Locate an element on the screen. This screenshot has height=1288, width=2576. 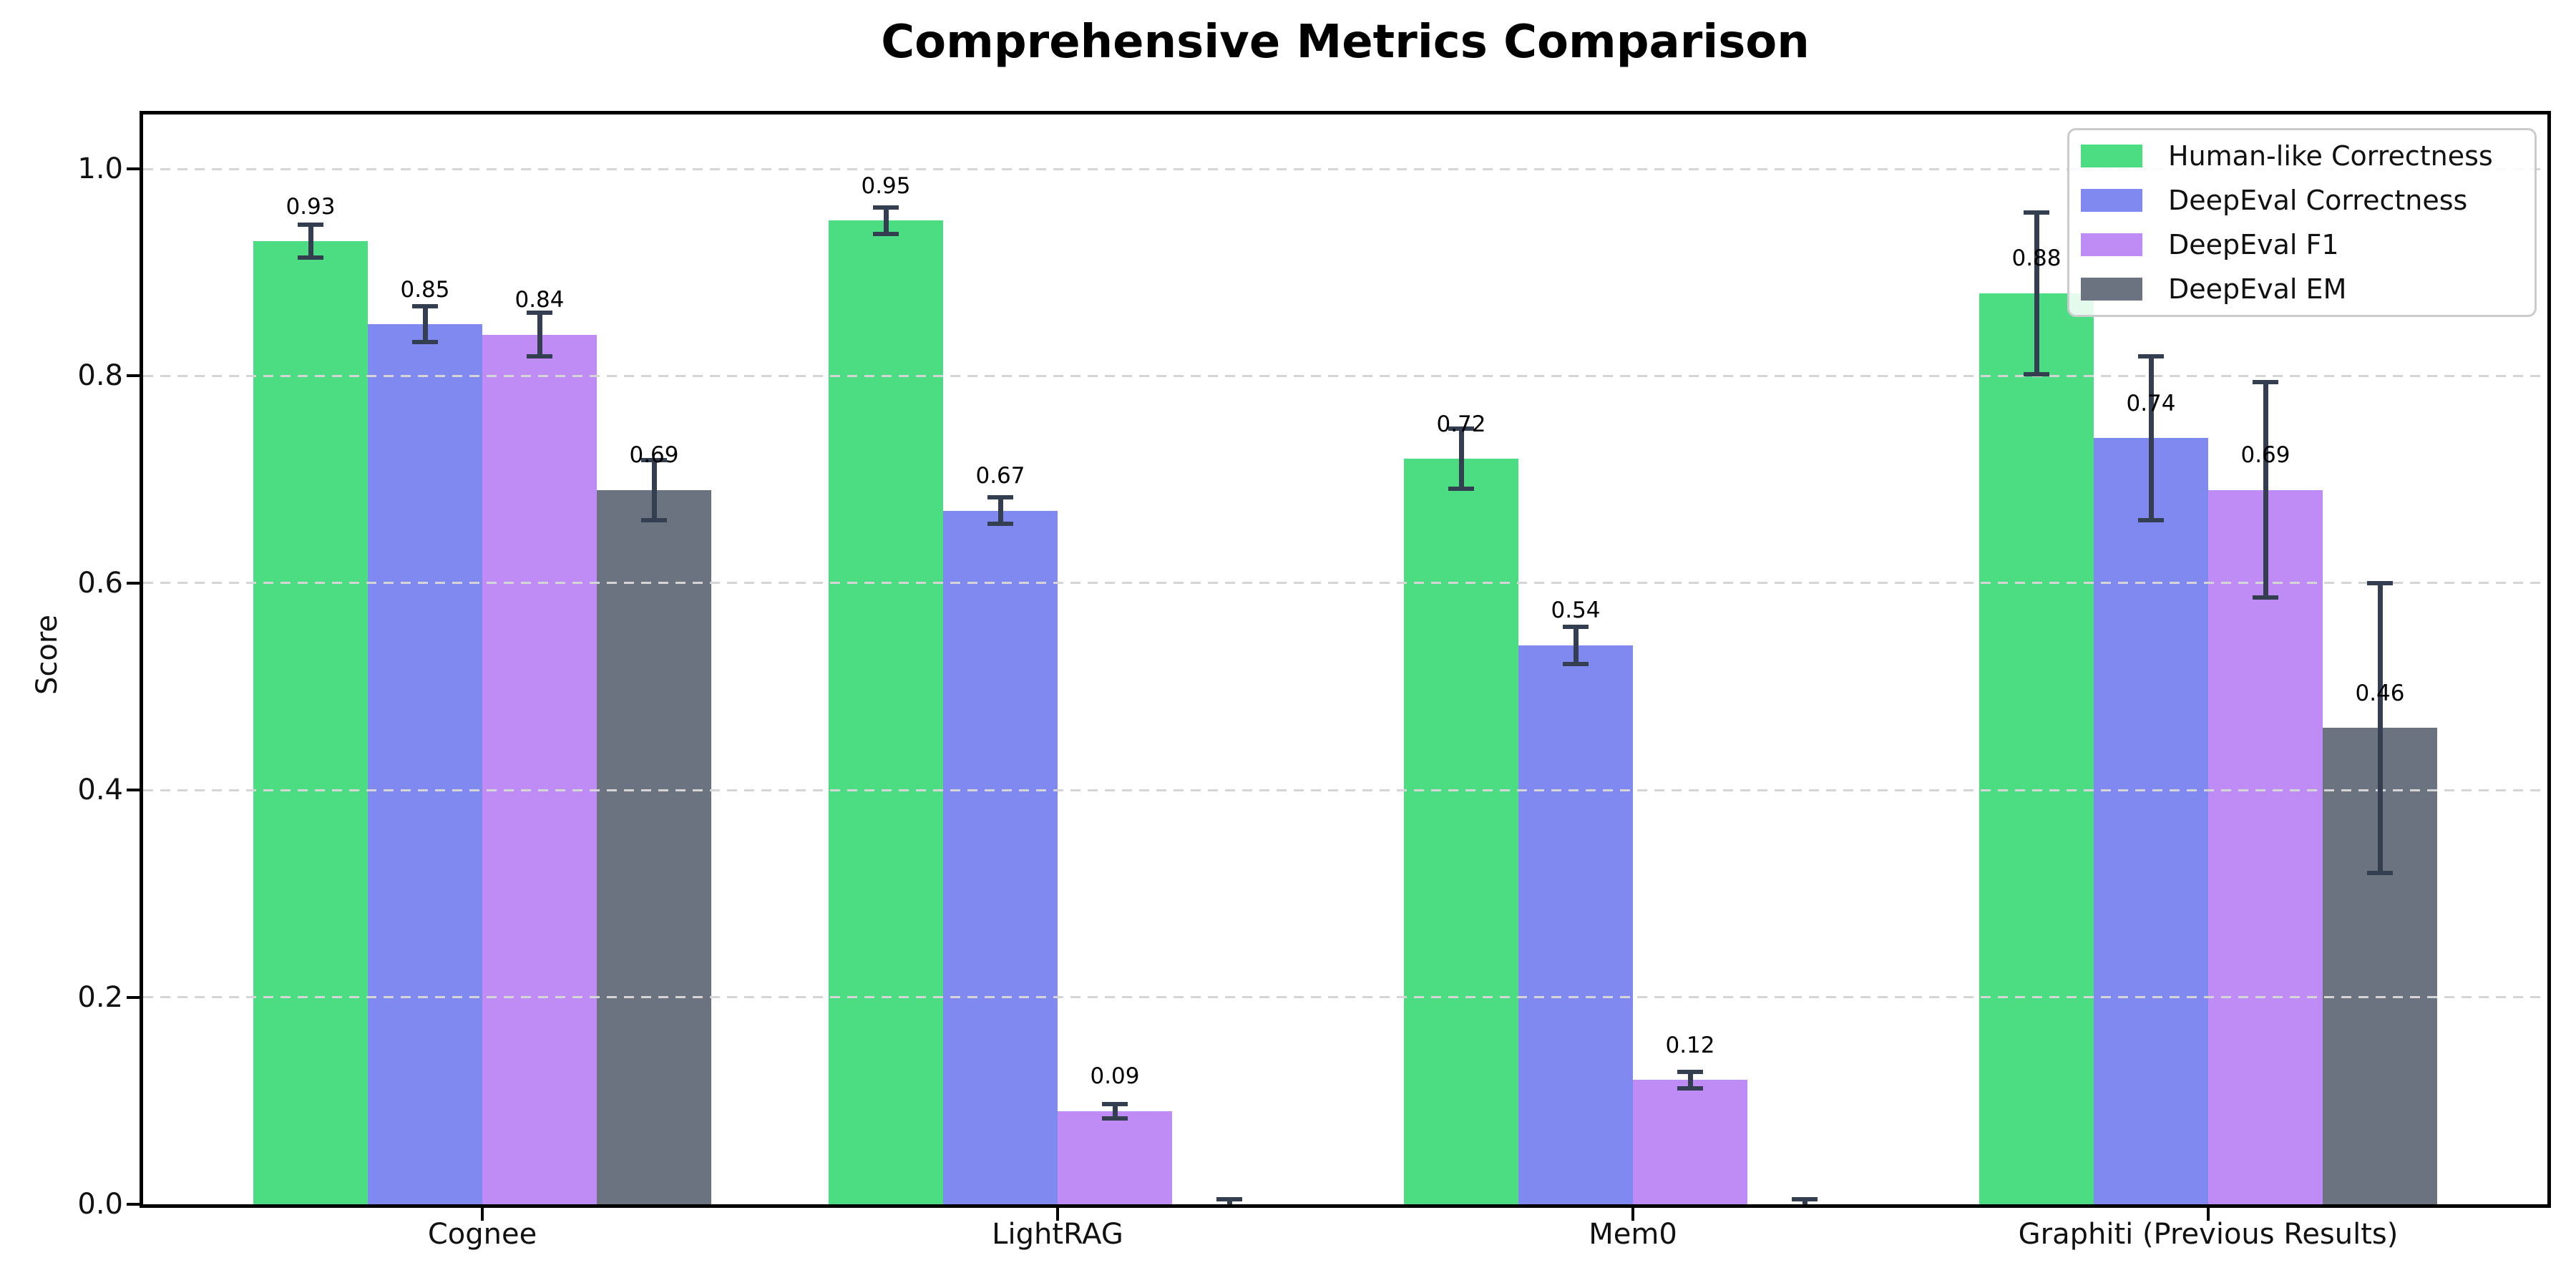
legend-item: Human-like Correctness is located at coordinates (2301, 156).